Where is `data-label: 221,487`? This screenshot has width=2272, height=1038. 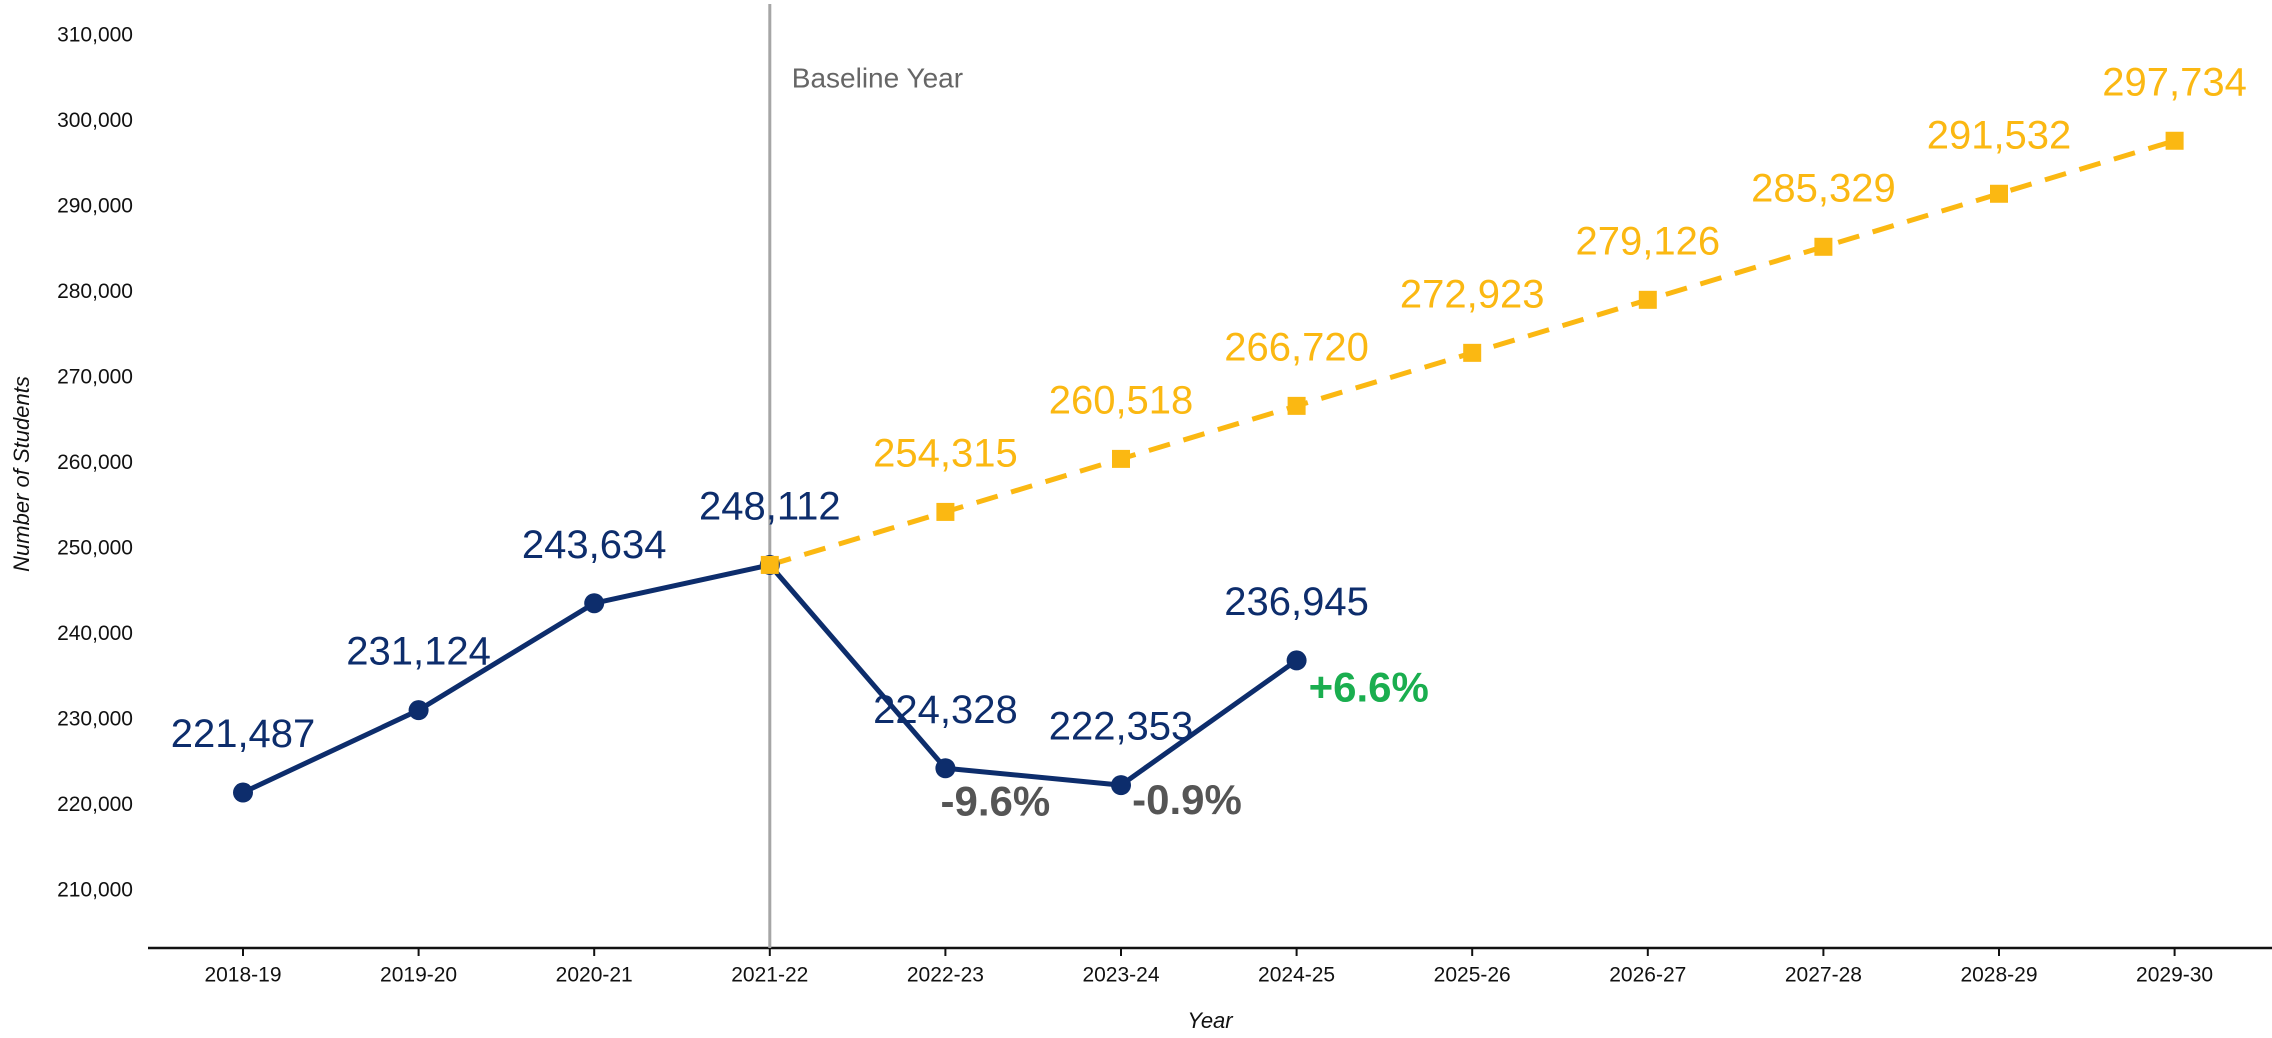
data-label: 221,487 is located at coordinates (243, 734).